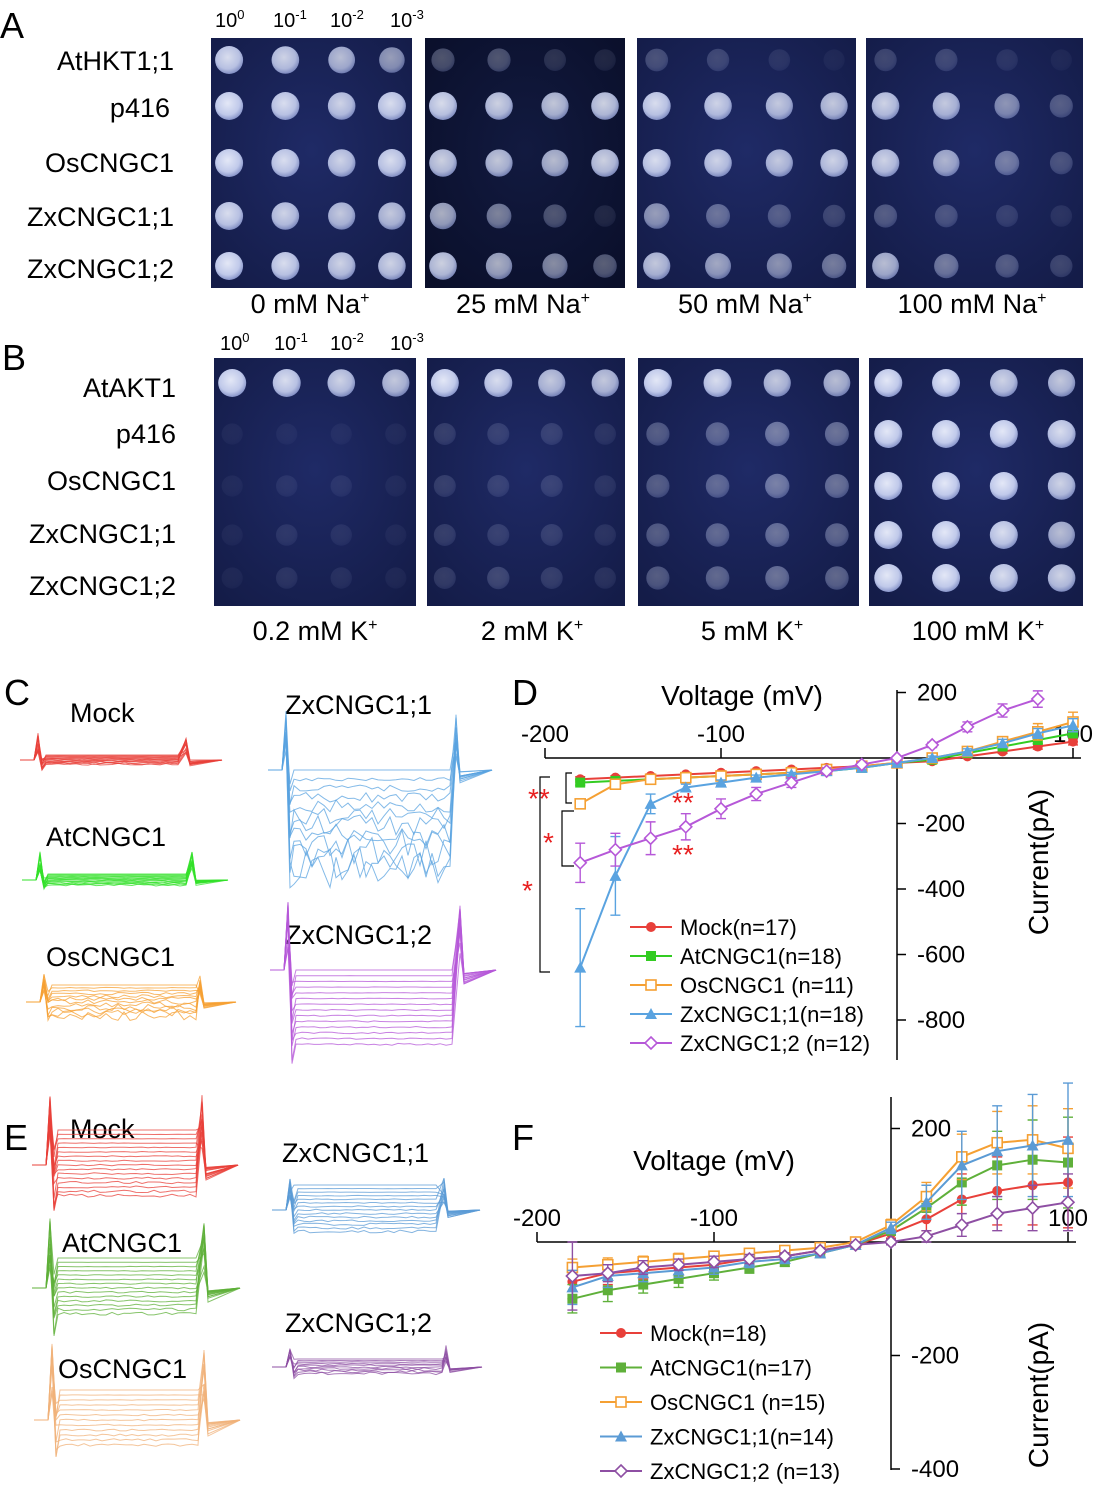 The image size is (1100, 1510). What do you see at coordinates (122, 1243) in the screenshot?
I see `trace-label: AtCNGC1` at bounding box center [122, 1243].